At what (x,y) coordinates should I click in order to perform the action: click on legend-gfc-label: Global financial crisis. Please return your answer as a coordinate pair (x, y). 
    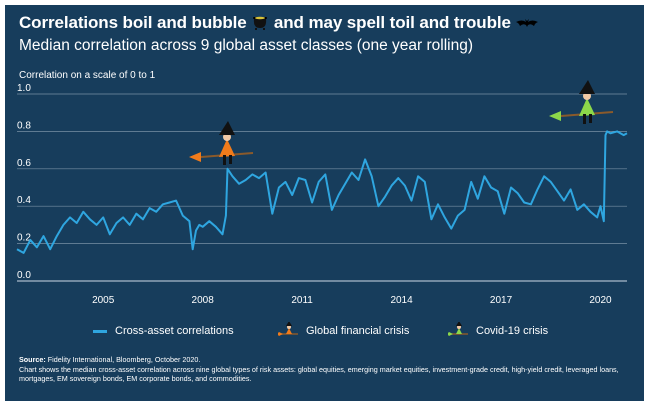
    Looking at the image, I should click on (358, 331).